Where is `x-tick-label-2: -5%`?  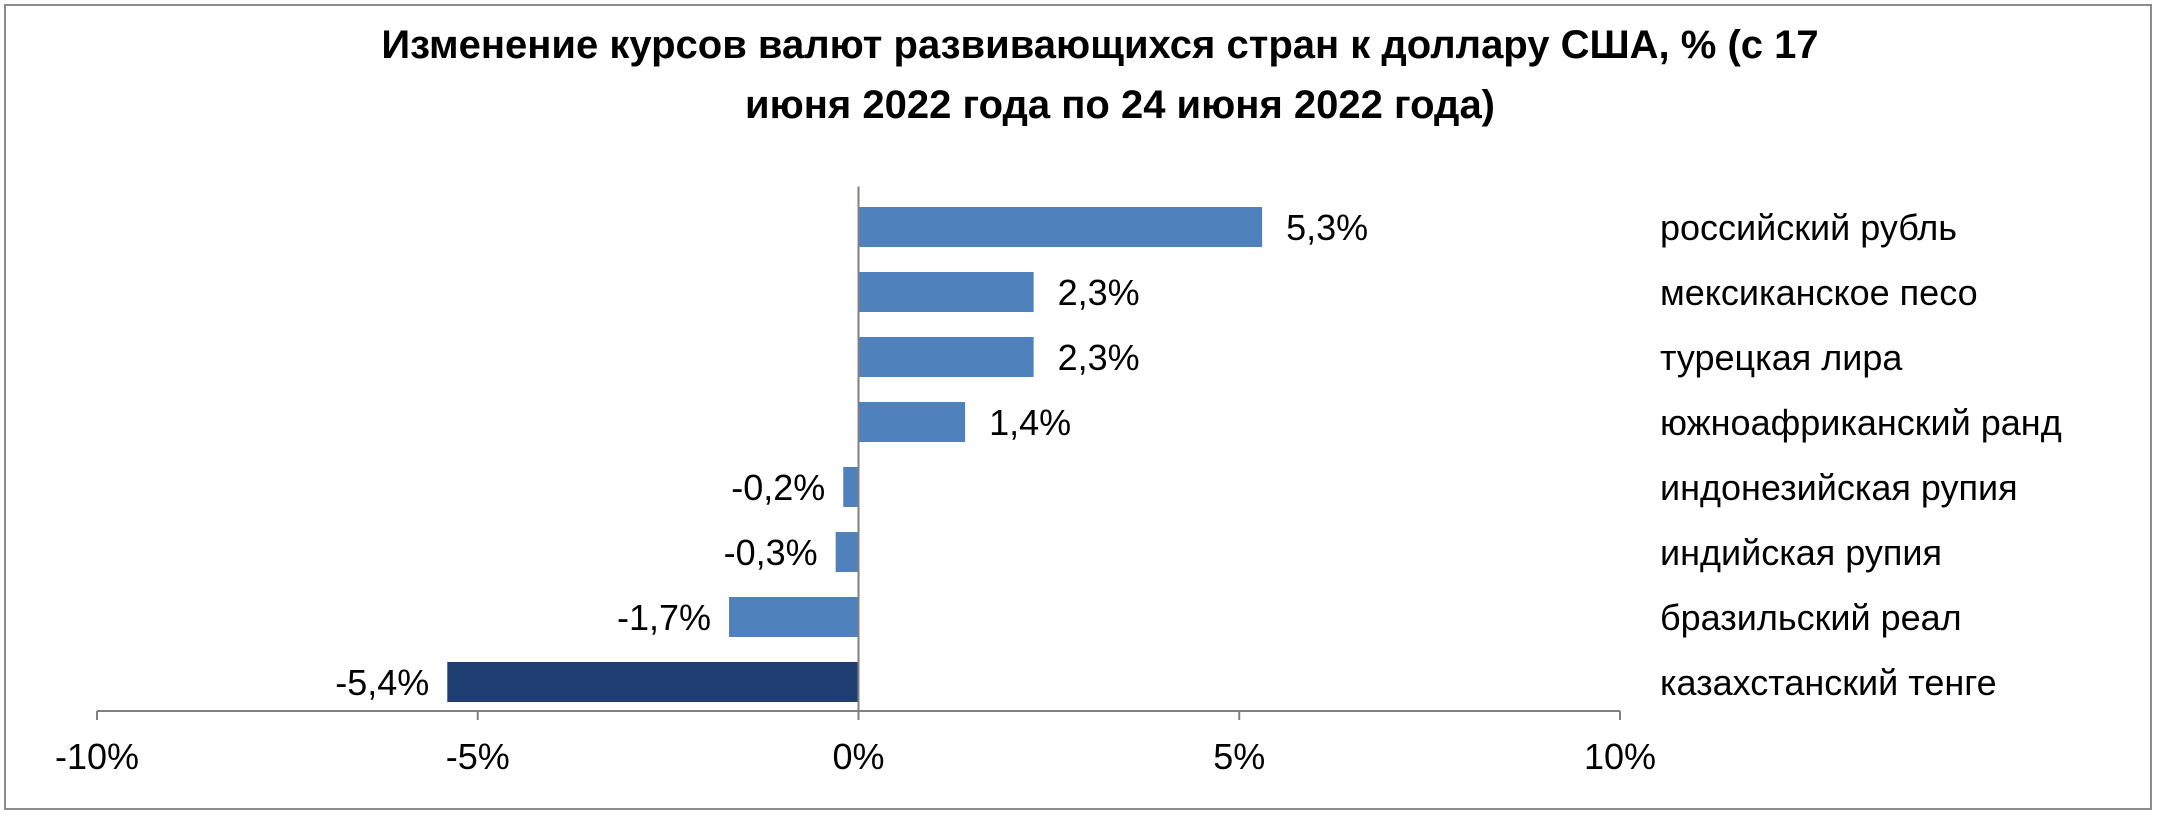
x-tick-label-2: -5% is located at coordinates (478, 756).